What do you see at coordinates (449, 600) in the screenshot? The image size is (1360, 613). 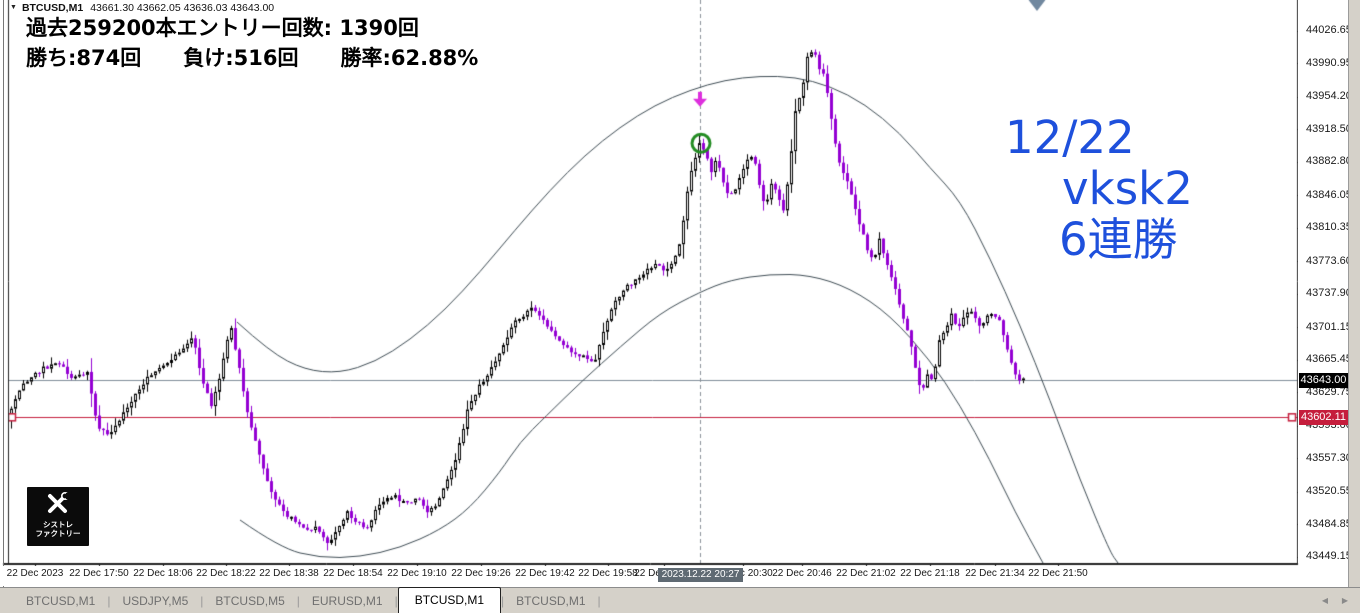 I see `chart-tab-btcusd-m1-4: BTCUSD,M1` at bounding box center [449, 600].